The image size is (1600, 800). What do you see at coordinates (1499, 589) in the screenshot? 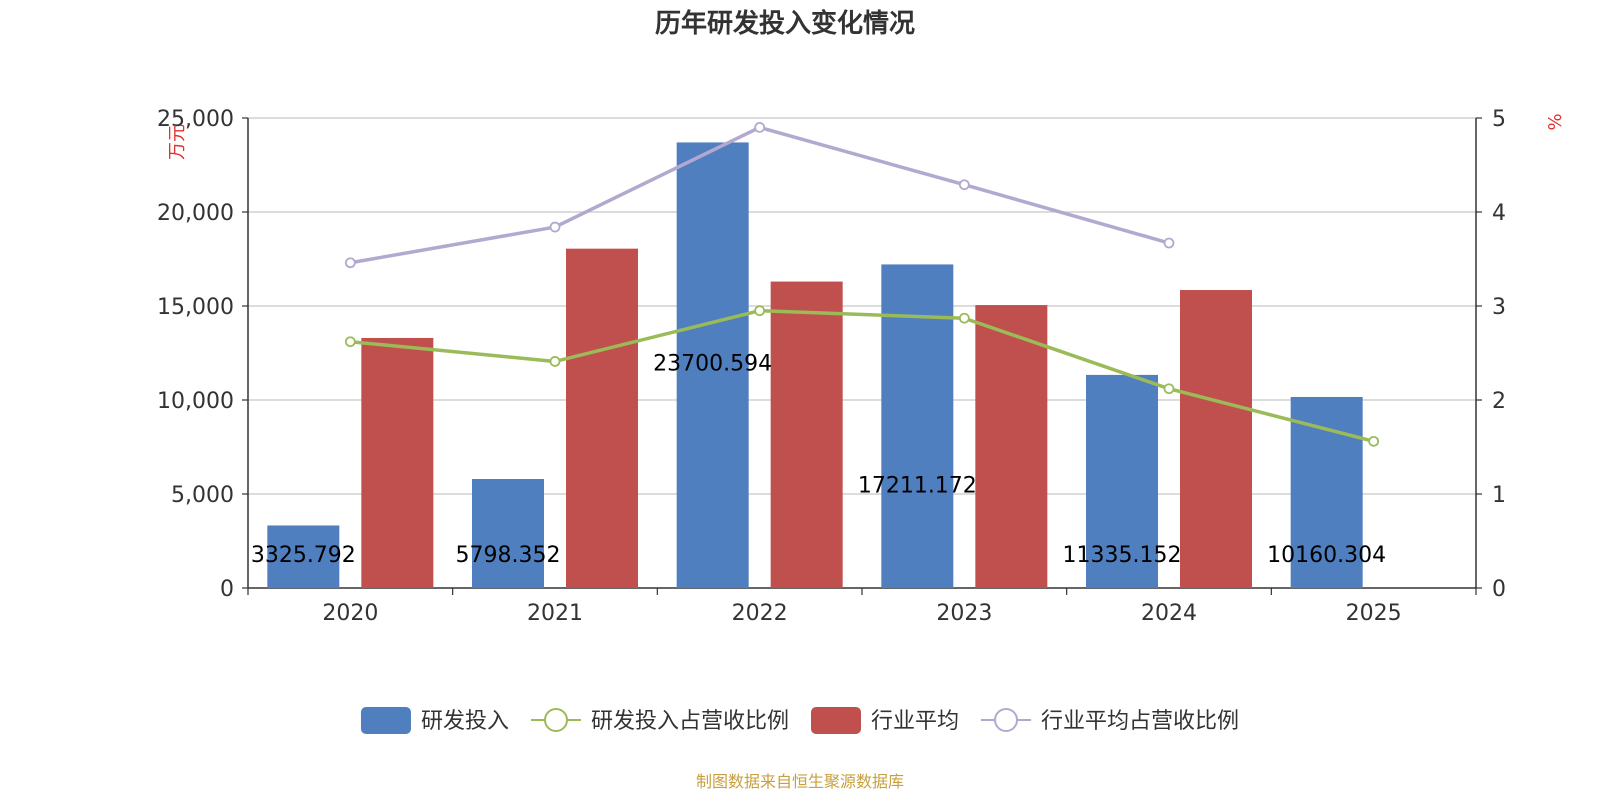
I see `right-tick-label: 0` at bounding box center [1499, 589].